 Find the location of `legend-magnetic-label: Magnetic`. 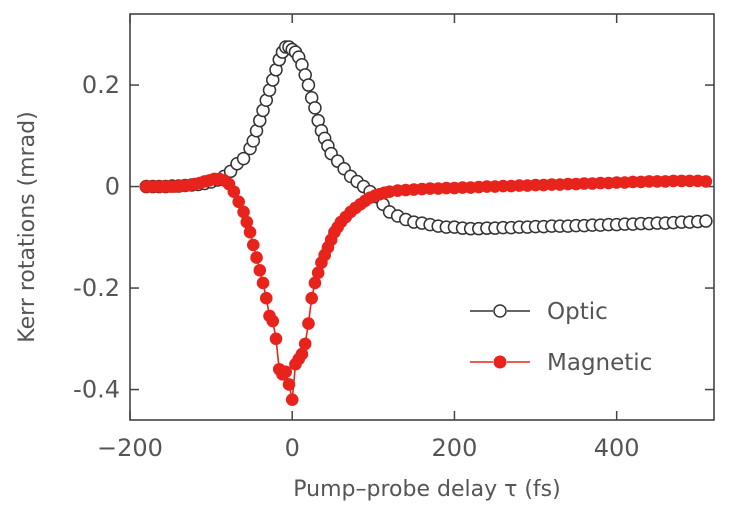

legend-magnetic-label: Magnetic is located at coordinates (599, 363).